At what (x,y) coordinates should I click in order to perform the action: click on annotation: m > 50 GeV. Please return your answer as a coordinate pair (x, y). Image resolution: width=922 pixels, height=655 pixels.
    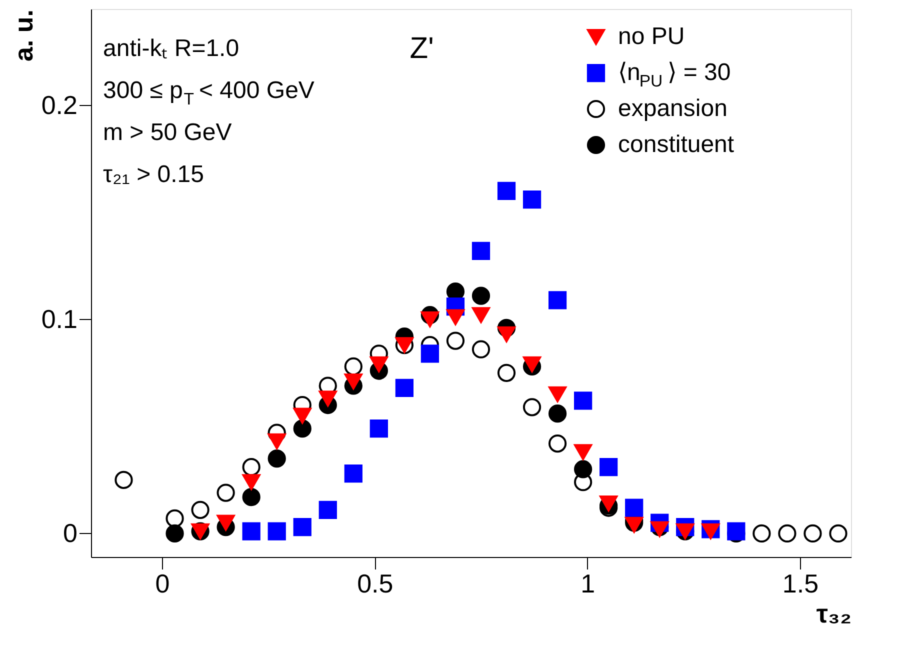
    Looking at the image, I should click on (167, 132).